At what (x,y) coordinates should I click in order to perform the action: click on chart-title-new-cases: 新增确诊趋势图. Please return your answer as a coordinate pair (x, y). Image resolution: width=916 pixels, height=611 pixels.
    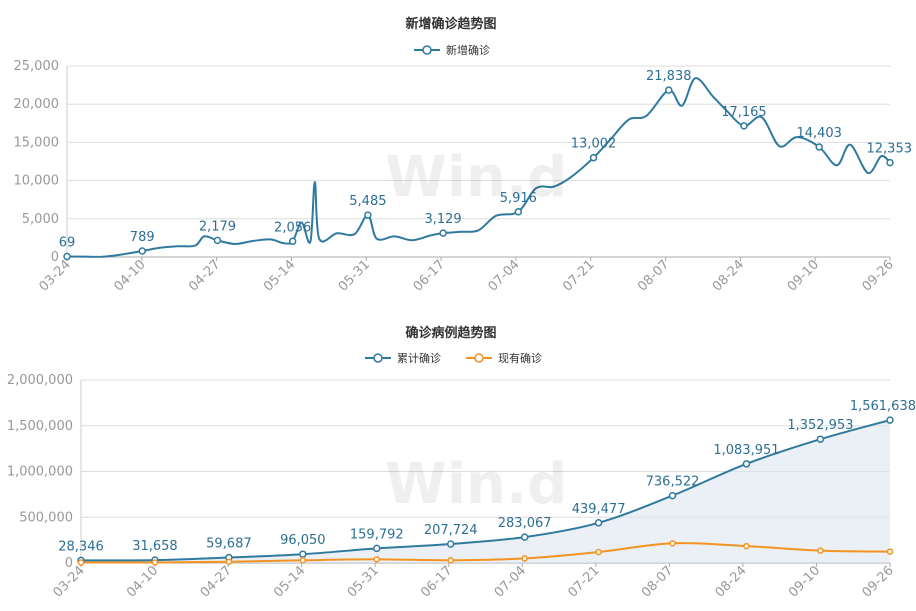
    Looking at the image, I should click on (450, 24).